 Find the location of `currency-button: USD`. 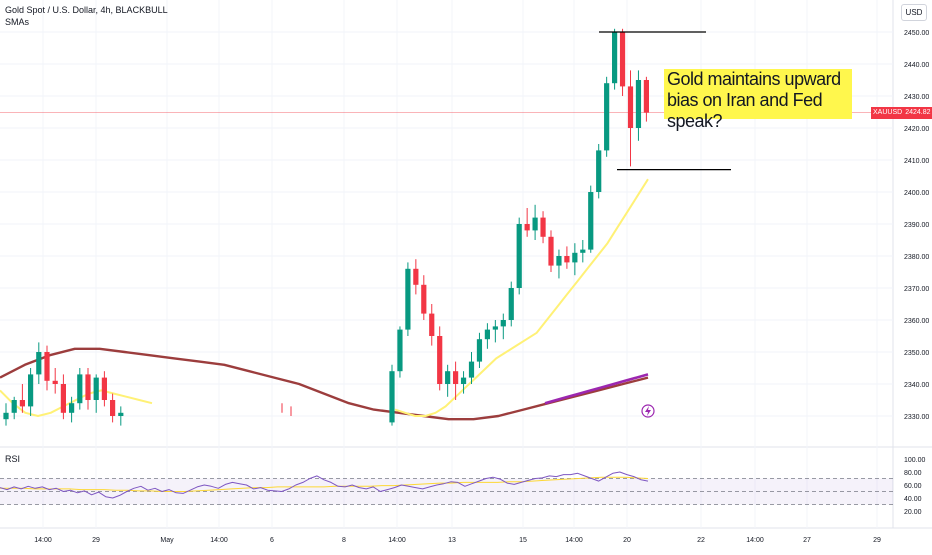

currency-button: USD is located at coordinates (914, 12).